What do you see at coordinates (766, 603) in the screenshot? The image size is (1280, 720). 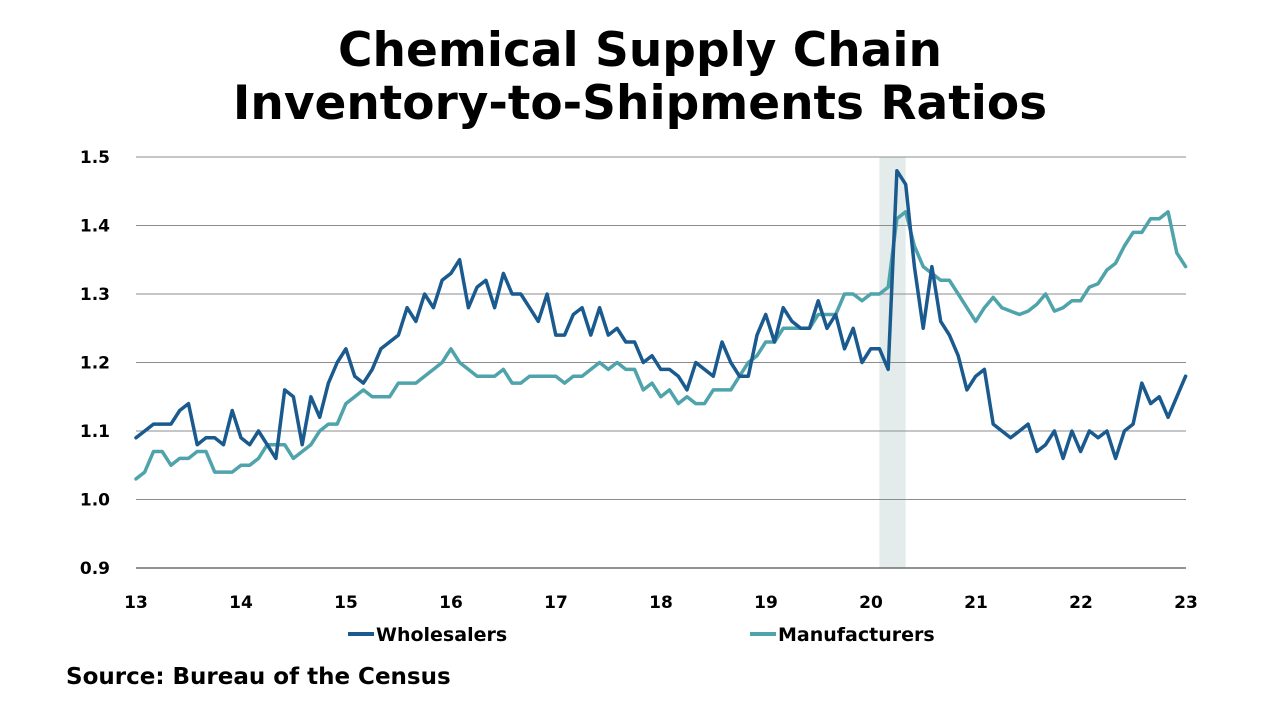 I see `x-tick-label: 19` at bounding box center [766, 603].